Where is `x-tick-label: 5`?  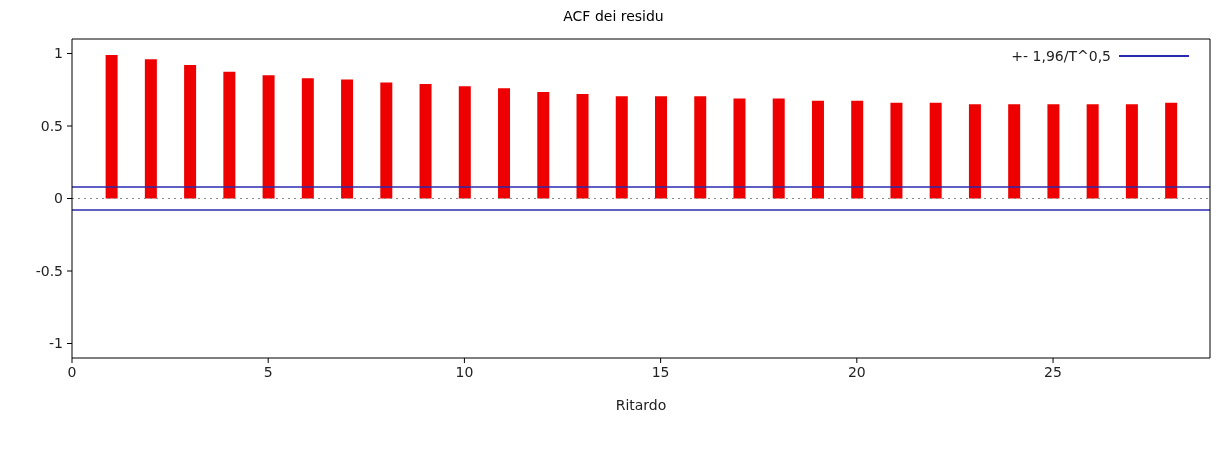 x-tick-label: 5 is located at coordinates (268, 371).